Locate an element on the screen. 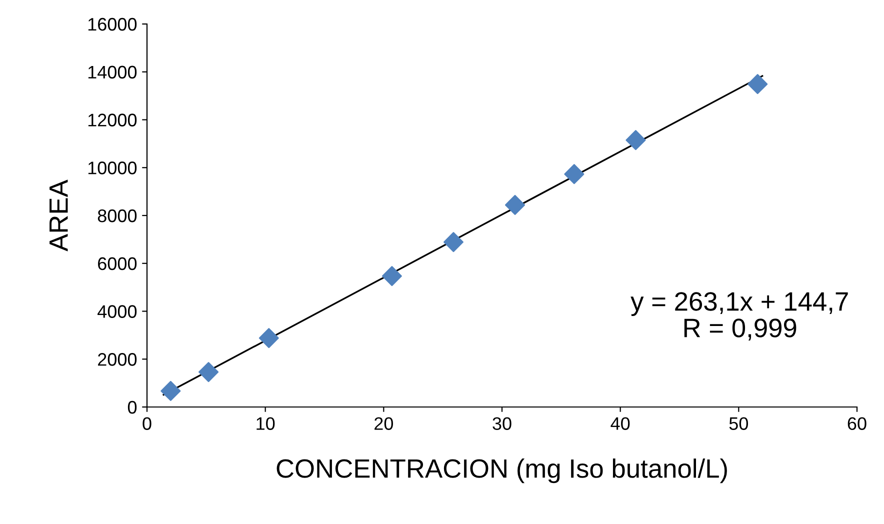  x-tick-label: 50 is located at coordinates (738, 423).